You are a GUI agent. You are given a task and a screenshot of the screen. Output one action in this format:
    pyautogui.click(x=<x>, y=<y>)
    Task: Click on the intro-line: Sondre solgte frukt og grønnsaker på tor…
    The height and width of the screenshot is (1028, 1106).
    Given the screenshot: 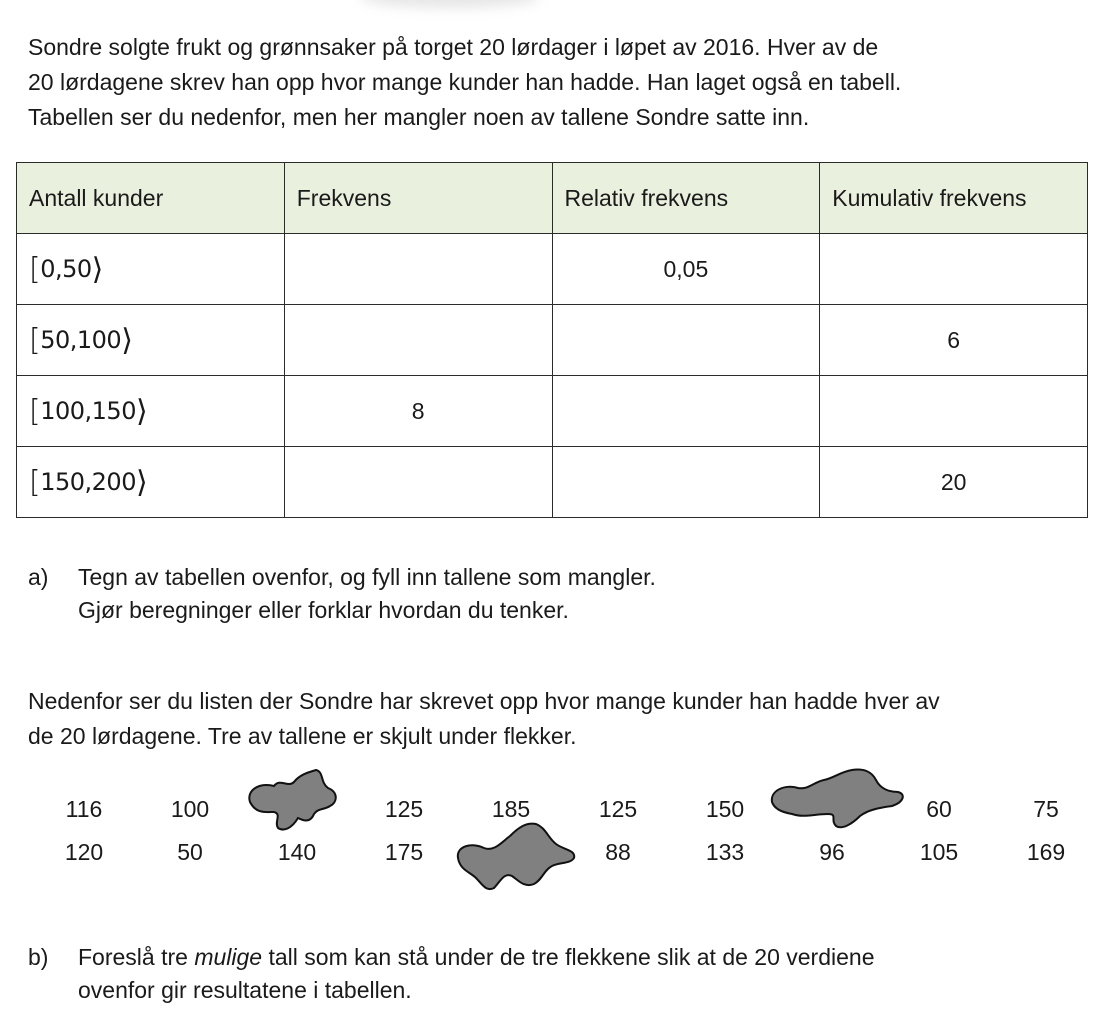 What is the action you would take?
    pyautogui.click(x=453, y=47)
    